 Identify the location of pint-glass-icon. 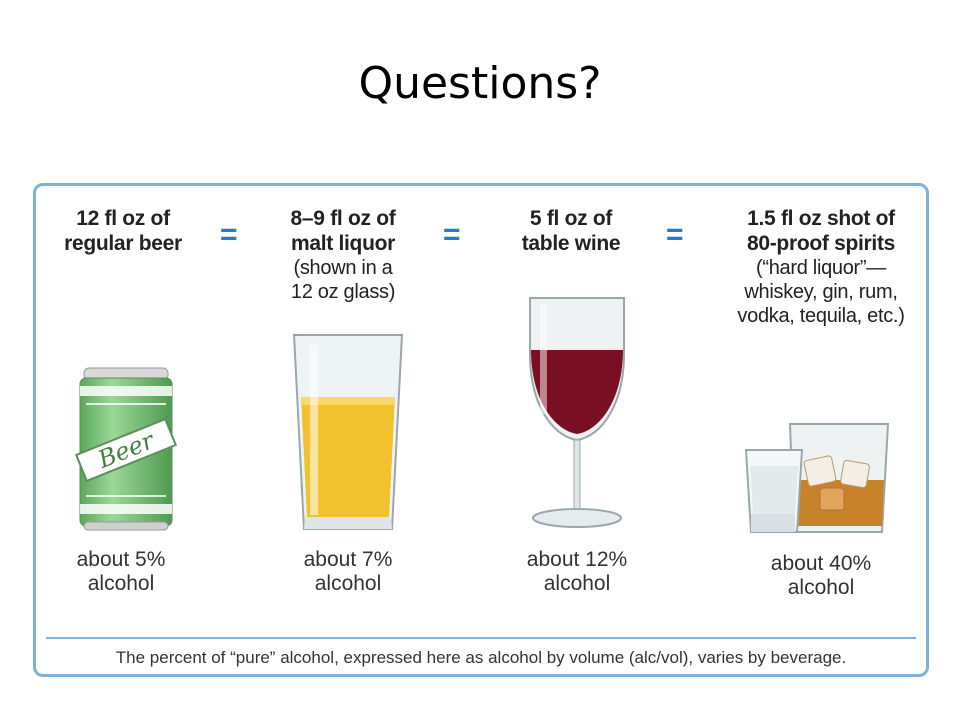
(348, 432).